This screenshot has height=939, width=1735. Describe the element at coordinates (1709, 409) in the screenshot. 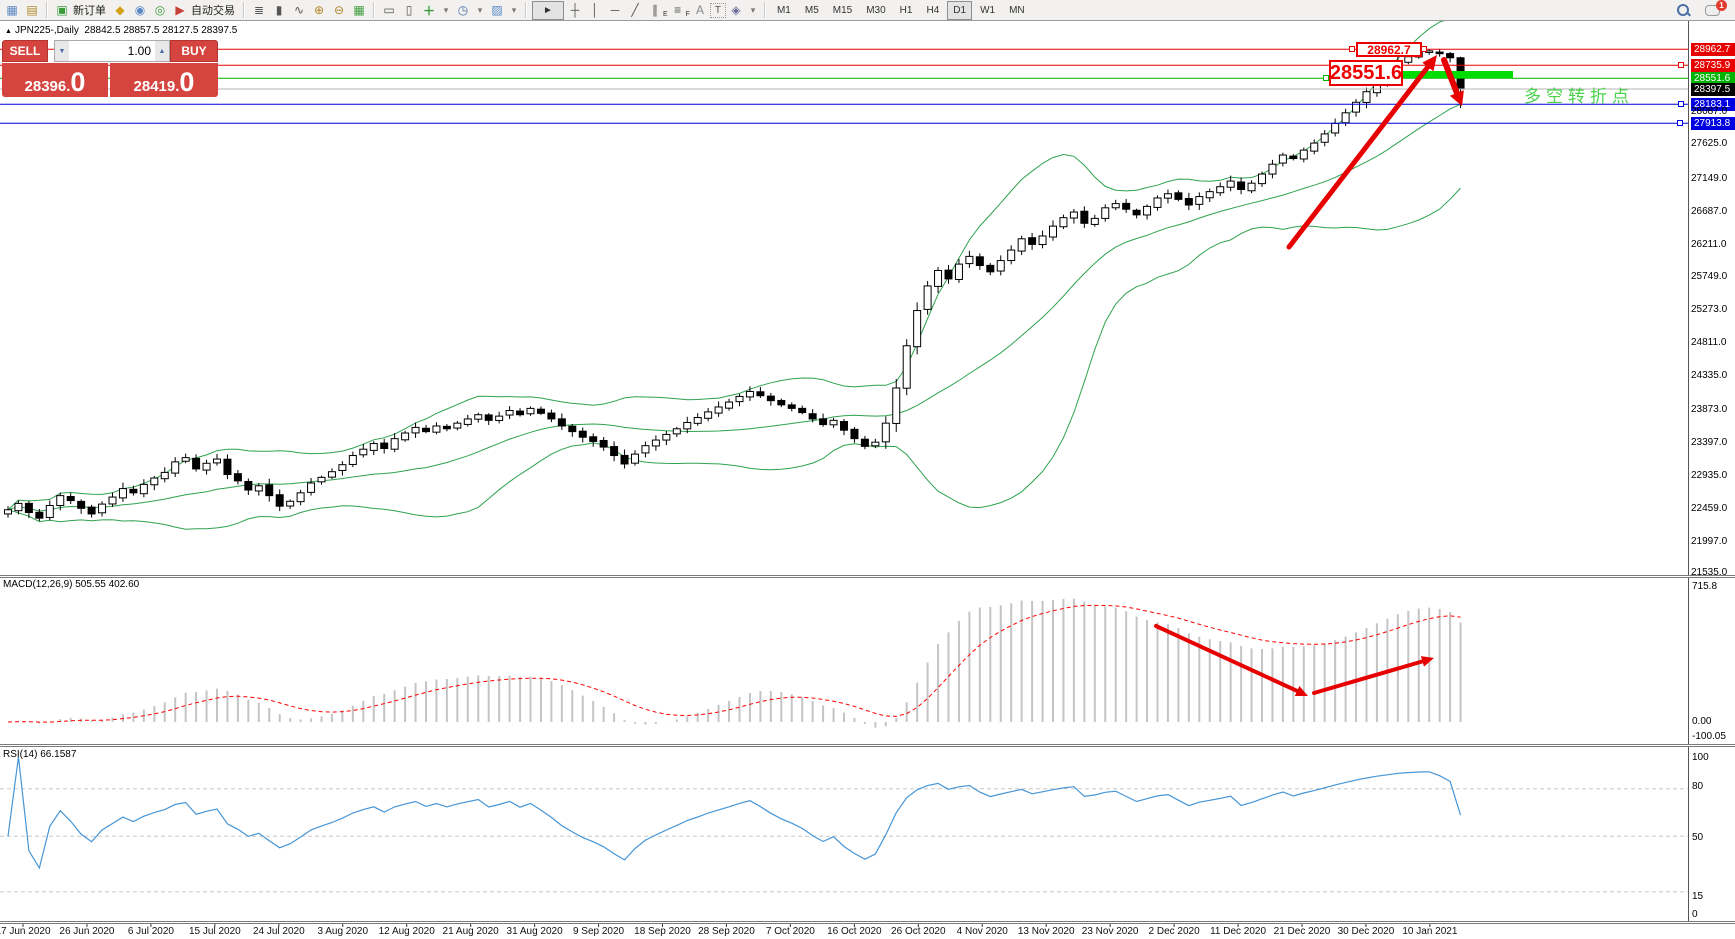

I see `price-tick-label: 23873.0` at that location.